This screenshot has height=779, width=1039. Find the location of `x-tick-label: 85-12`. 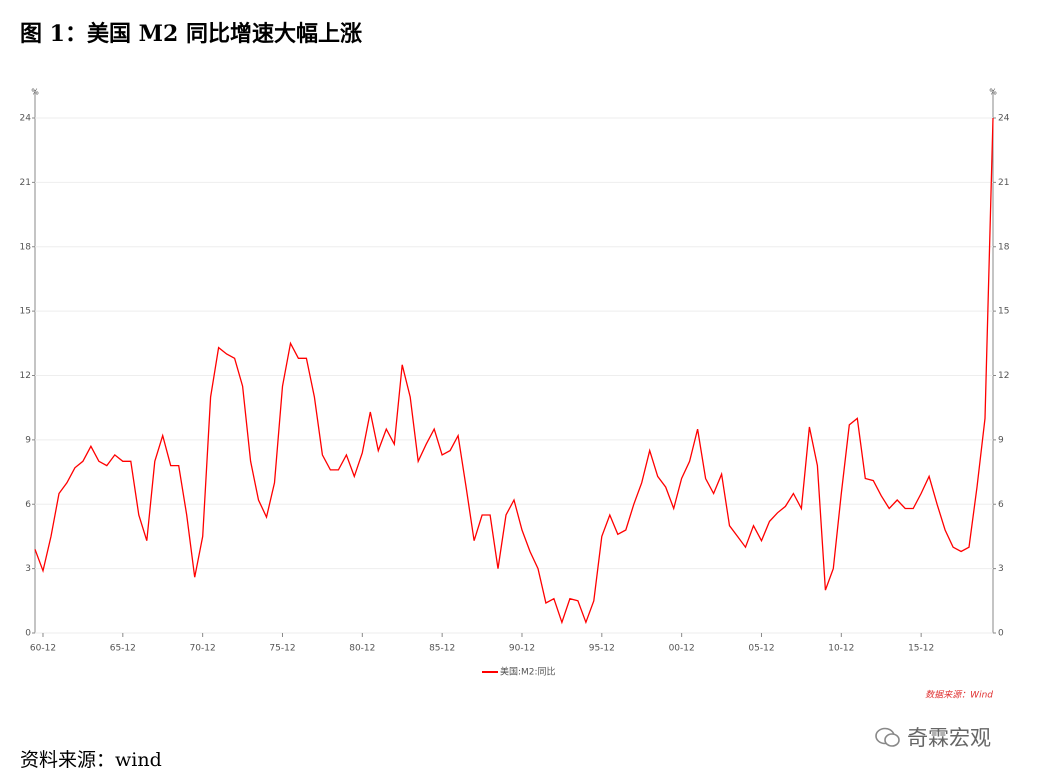

x-tick-label: 85-12 is located at coordinates (442, 649).